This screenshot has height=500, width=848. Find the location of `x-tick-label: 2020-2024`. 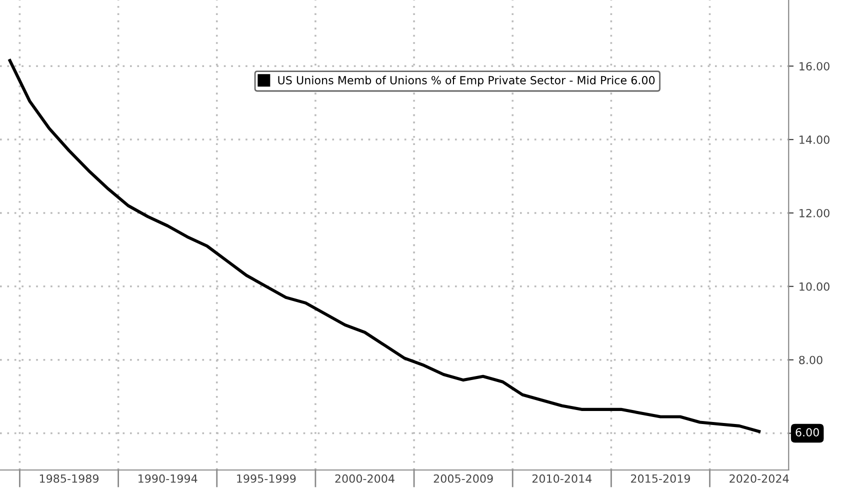

x-tick-label: 2020-2024 is located at coordinates (759, 478).